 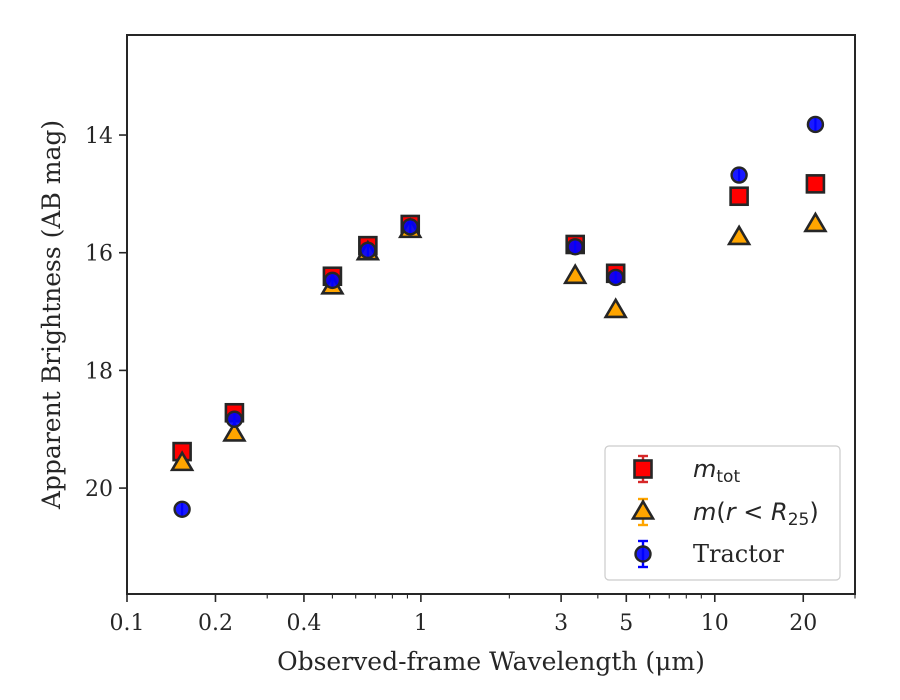 I want to click on legend-box, so click(x=722, y=513).